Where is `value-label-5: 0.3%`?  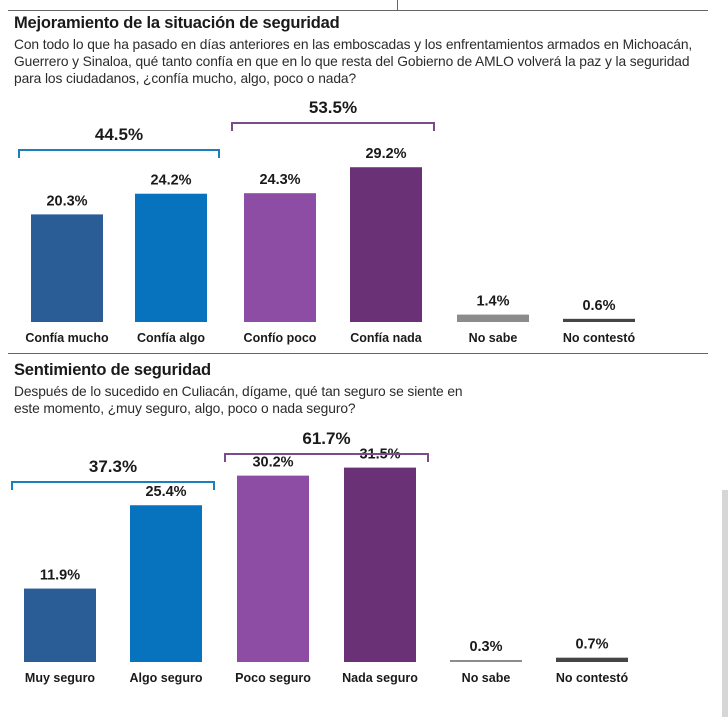 value-label-5: 0.3% is located at coordinates (485, 647).